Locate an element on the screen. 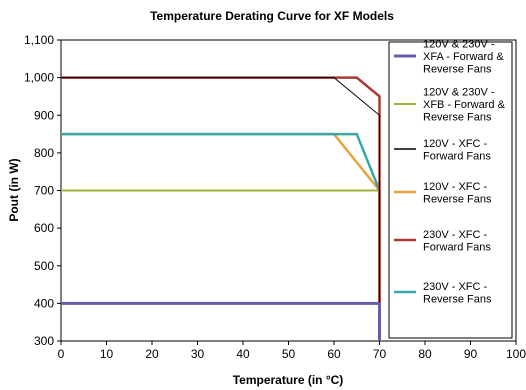 This screenshot has height=390, width=526. x-axis-title: Temperature (in °C) is located at coordinates (288, 380).